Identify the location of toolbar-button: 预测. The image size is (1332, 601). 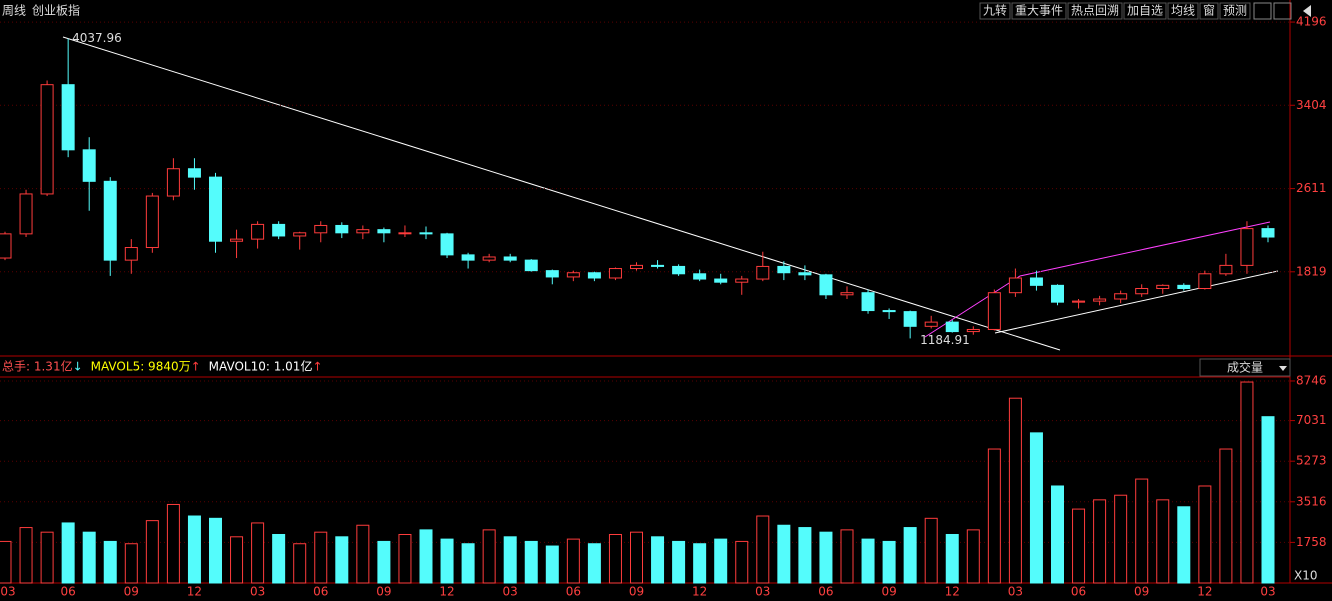
(1235, 11).